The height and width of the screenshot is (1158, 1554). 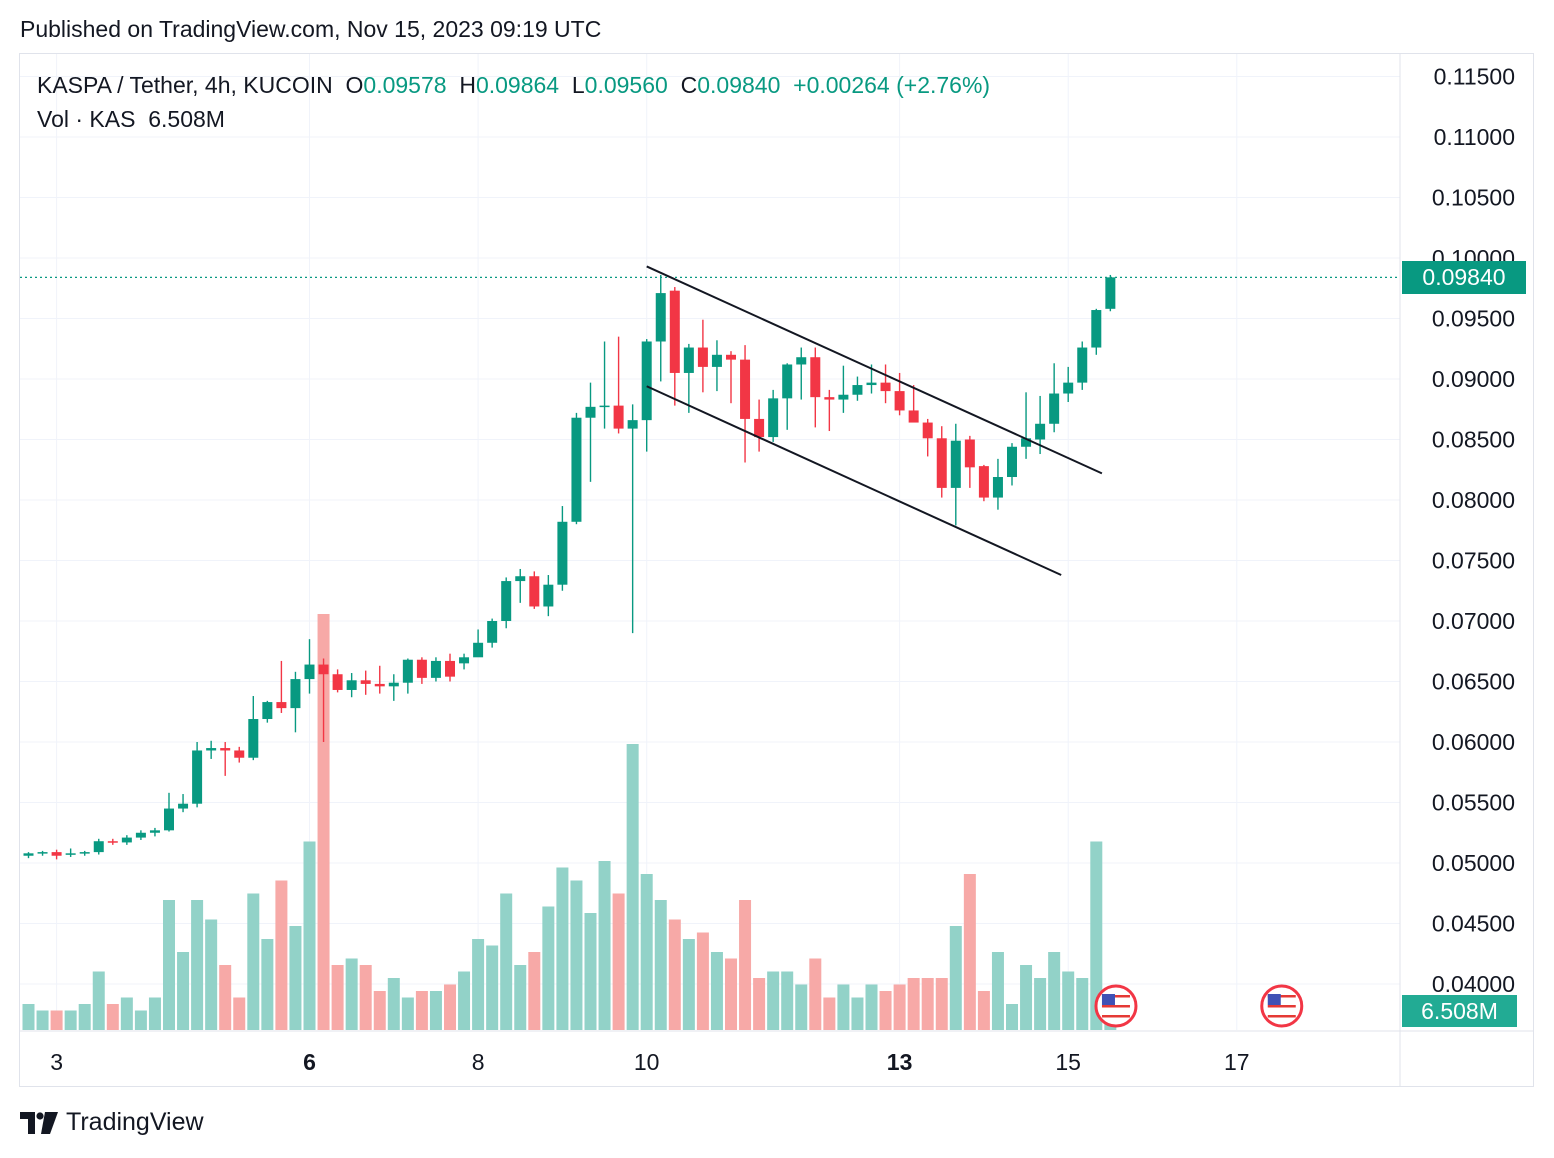 I want to click on close-label: C, so click(x=689, y=85).